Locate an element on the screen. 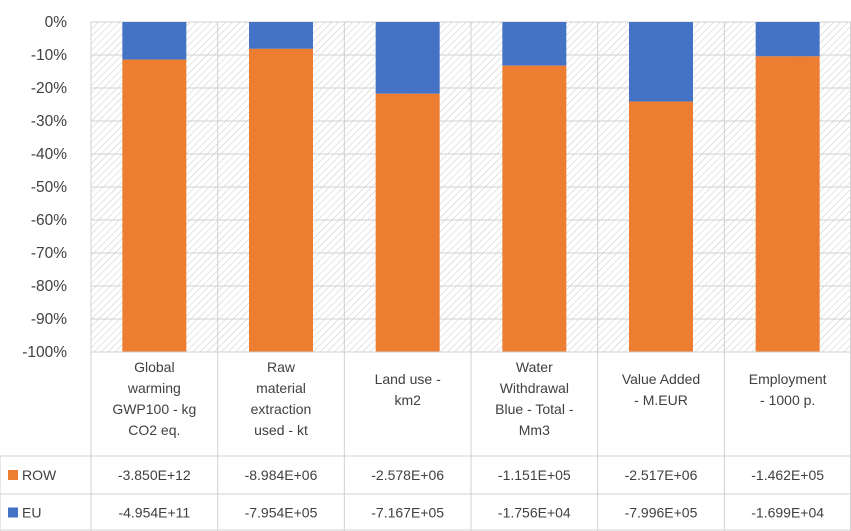  category-label: Mm3 is located at coordinates (534, 430).